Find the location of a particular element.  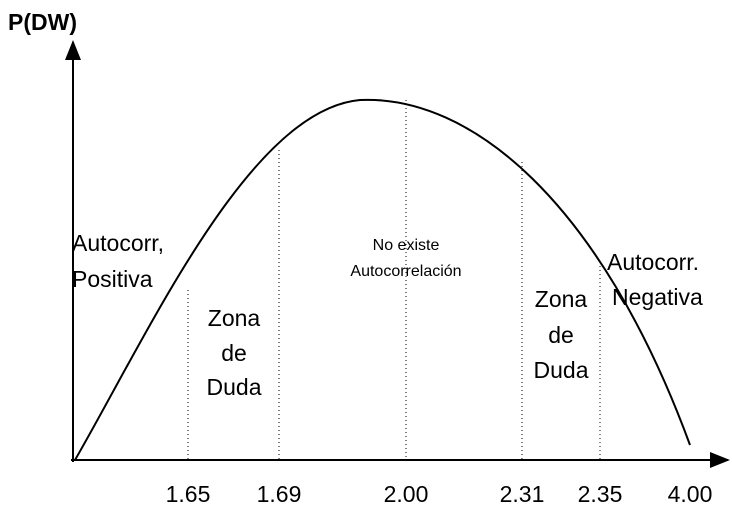

region-label: Negativa is located at coordinates (657, 297).